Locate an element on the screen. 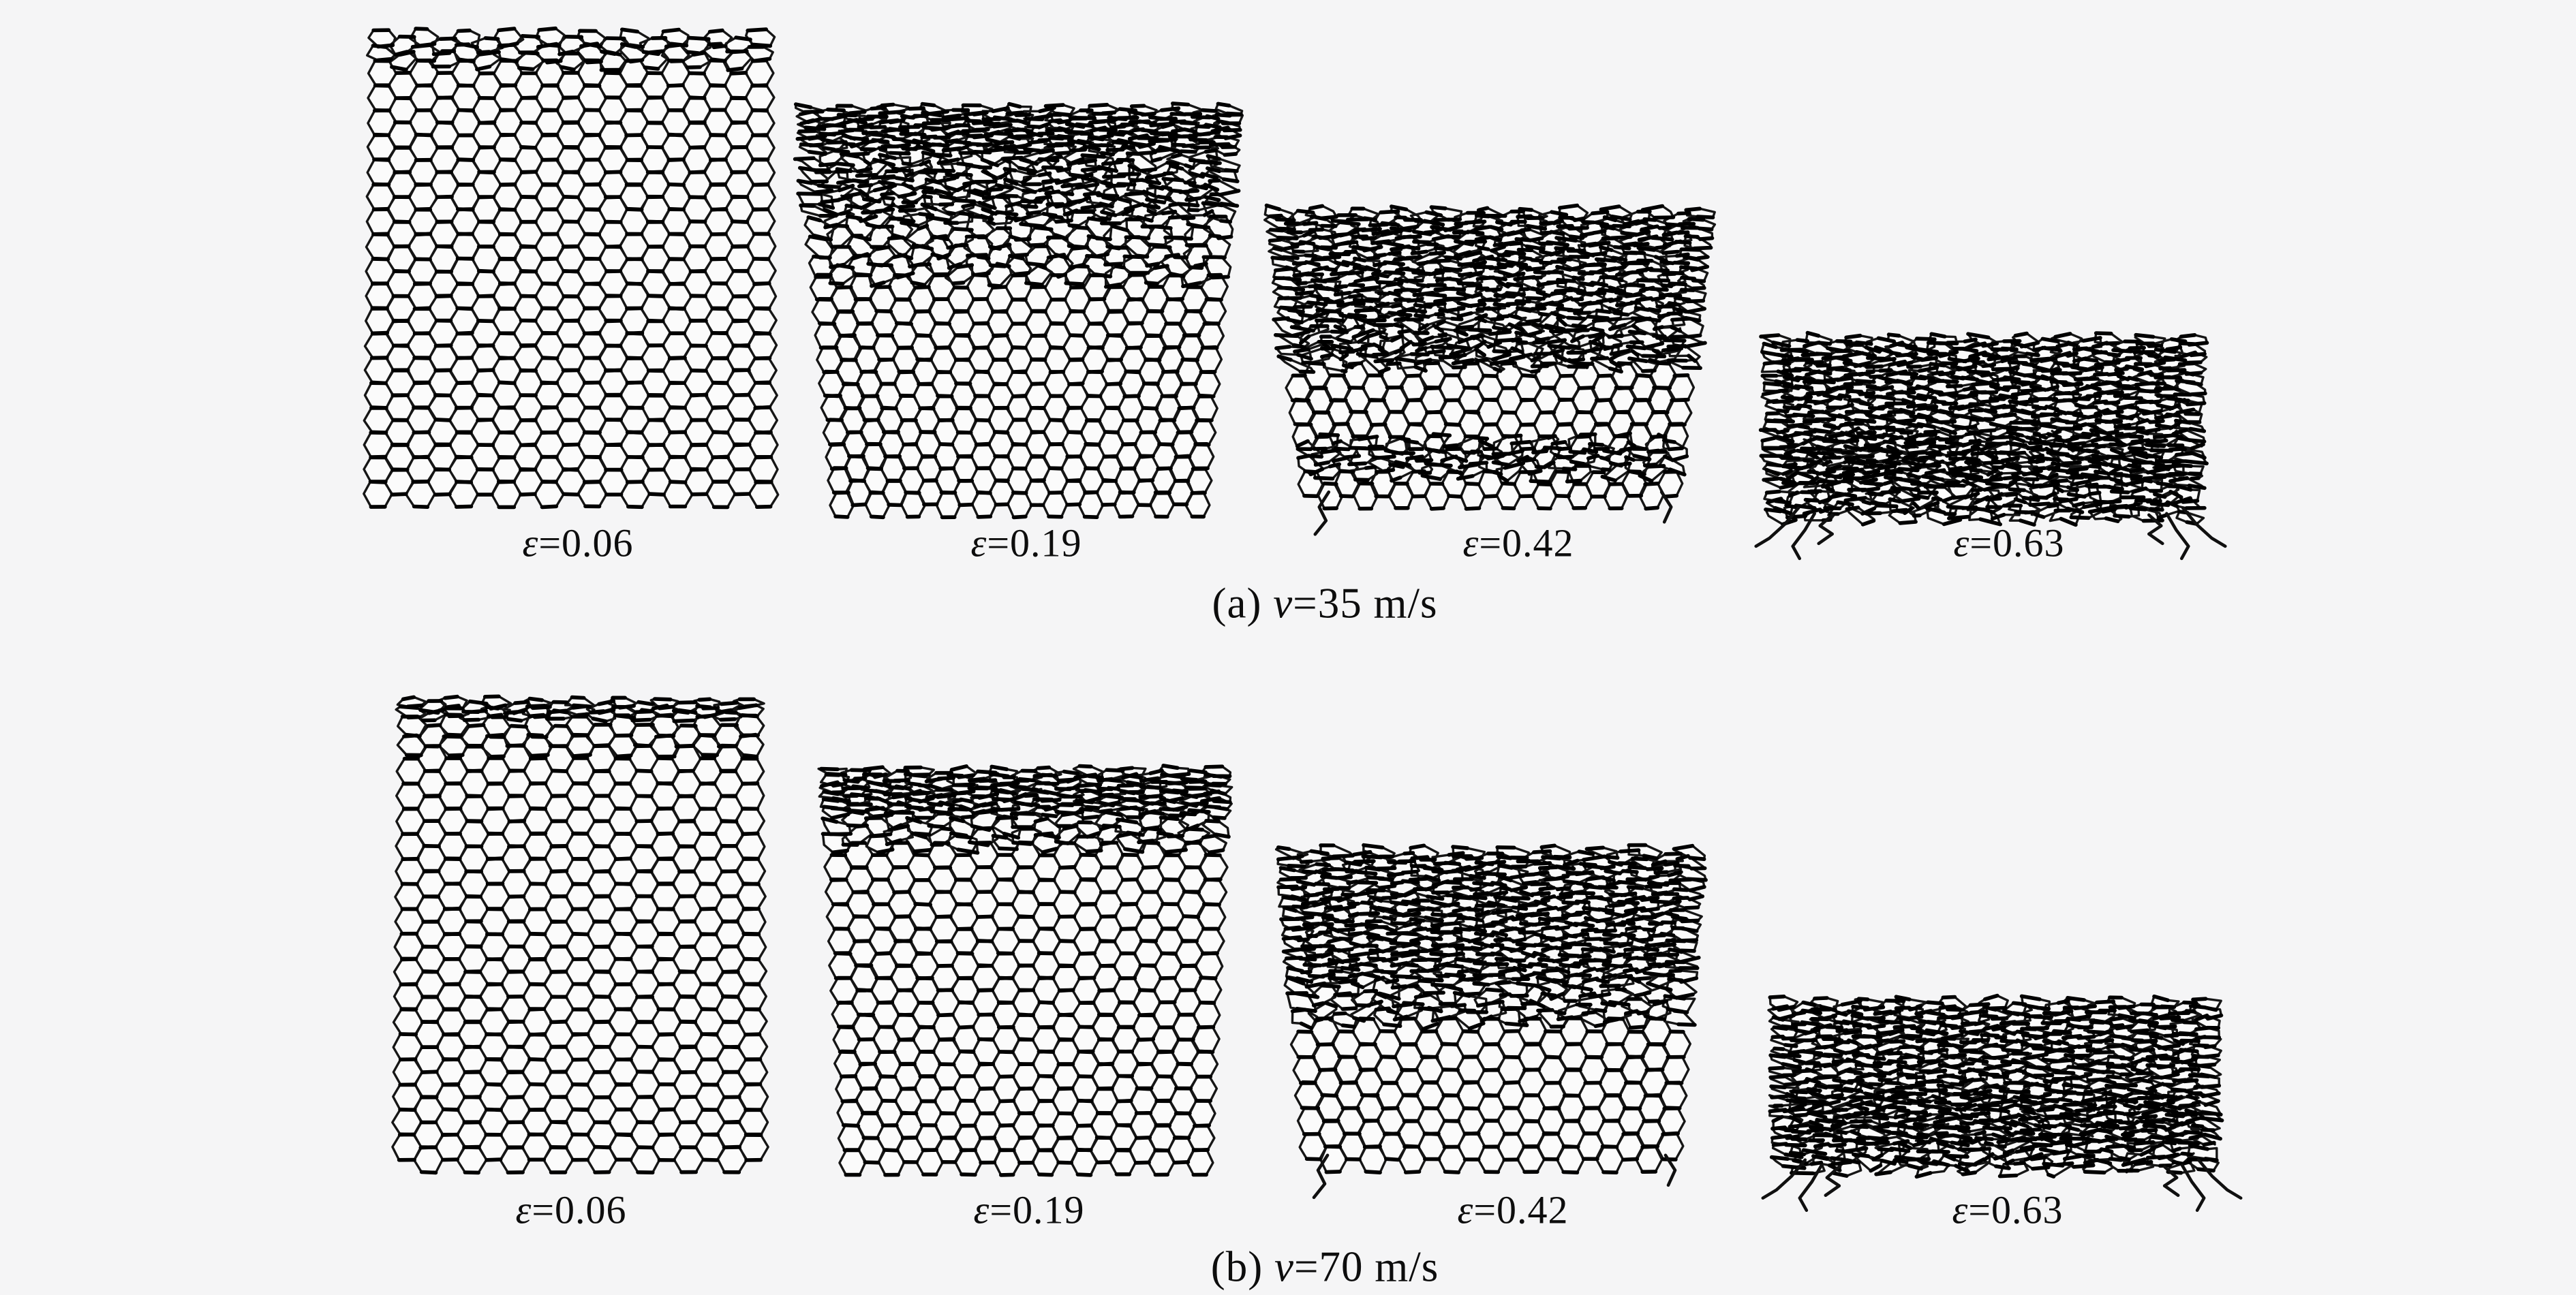 Image resolution: width=2576 pixels, height=1295 pixels. strain-label-b3: ε=0.42 is located at coordinates (1512, 1210).